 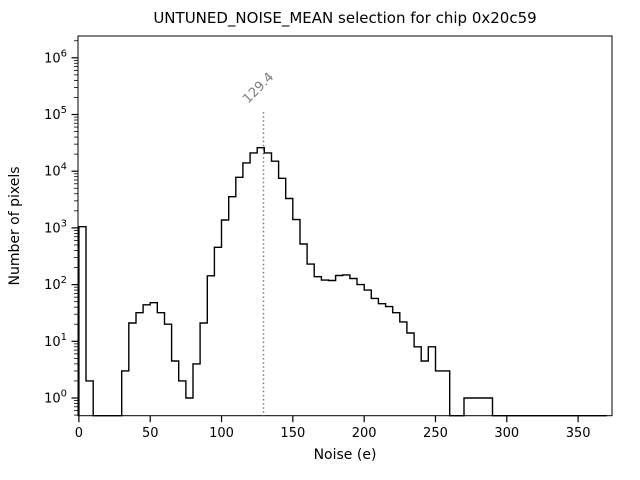 I want to click on y-axis-ticks: 10⁰ 10¹ 10² 10³ 10⁴ 10⁵ 10⁶, so click(x=61, y=228).